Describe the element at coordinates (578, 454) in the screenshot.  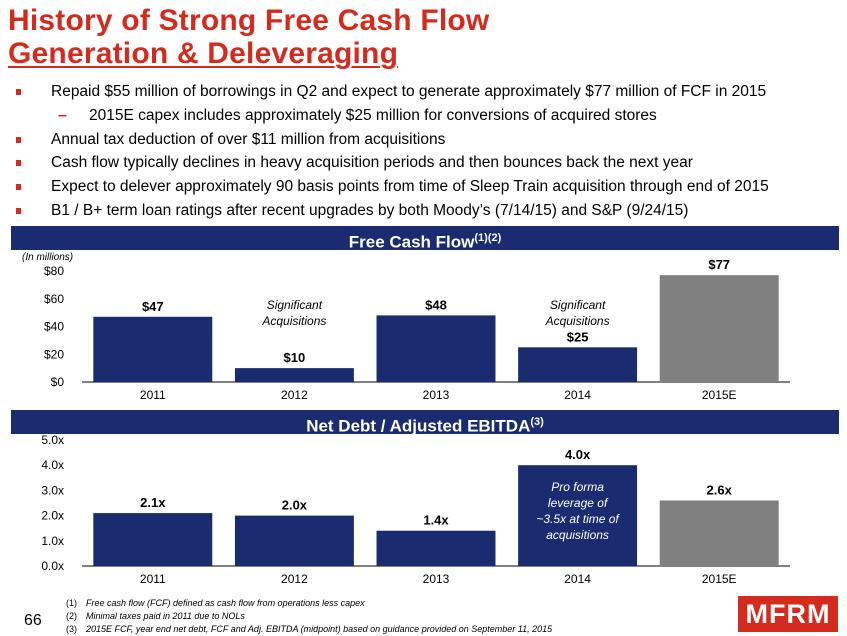
I see `data-label: 4.0x` at that location.